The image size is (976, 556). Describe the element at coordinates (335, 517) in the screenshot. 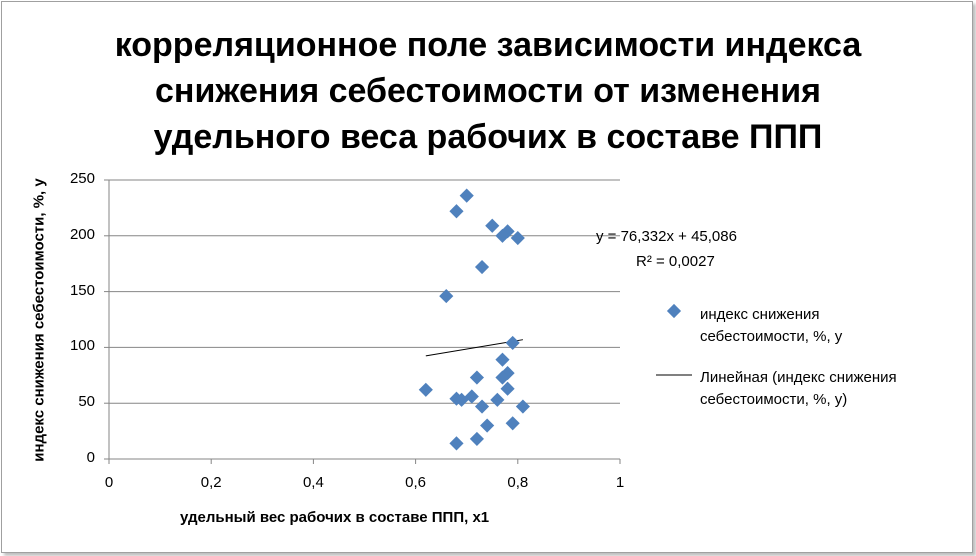

I see `x-axis-label: удельный вес рабочих в составе ППП, х1` at that location.